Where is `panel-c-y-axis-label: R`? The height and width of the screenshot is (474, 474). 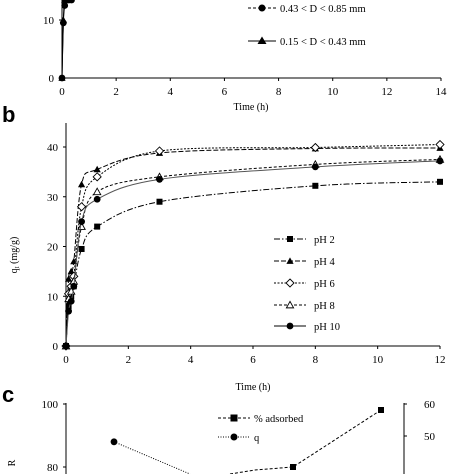
panel-c-y-axis-label: R is located at coordinates (12, 462).